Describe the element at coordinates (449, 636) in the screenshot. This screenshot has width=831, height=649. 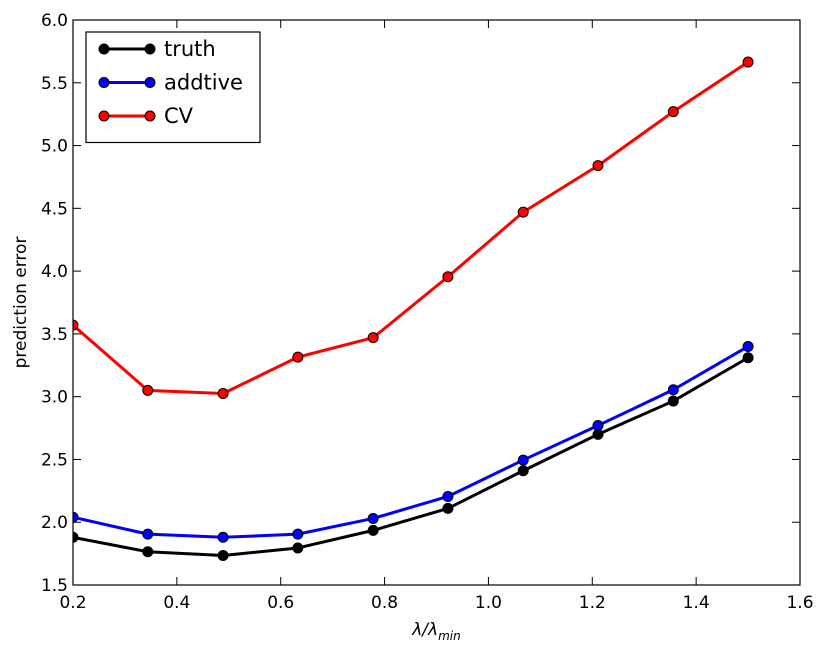
I see `x-axis-label-subscript: min` at that location.